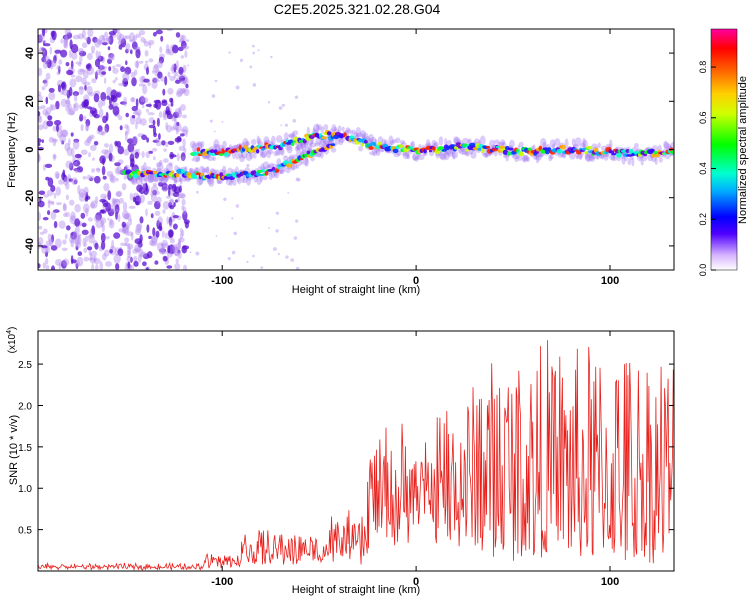  Describe the element at coordinates (12, 340) in the screenshot. I see `svg-text: (x104)` at that location.